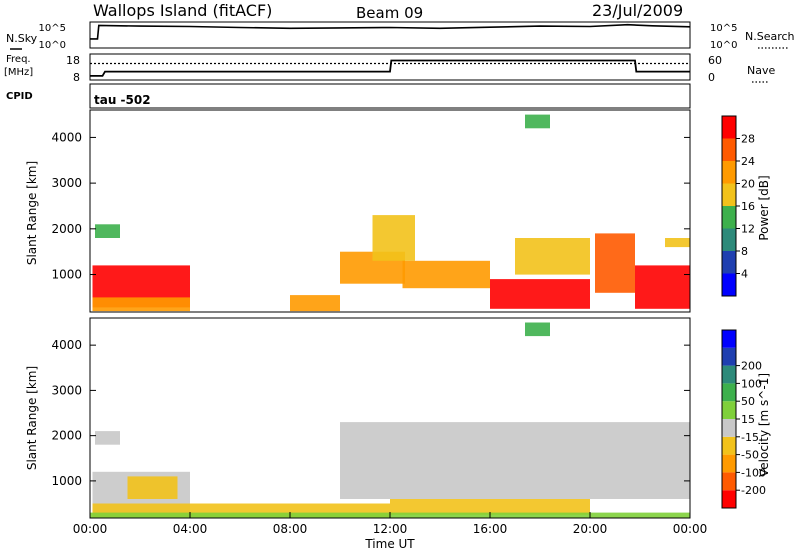  Describe the element at coordinates (764, 207) in the screenshot. I see `power-colorbar-label: Power [dB]` at that location.